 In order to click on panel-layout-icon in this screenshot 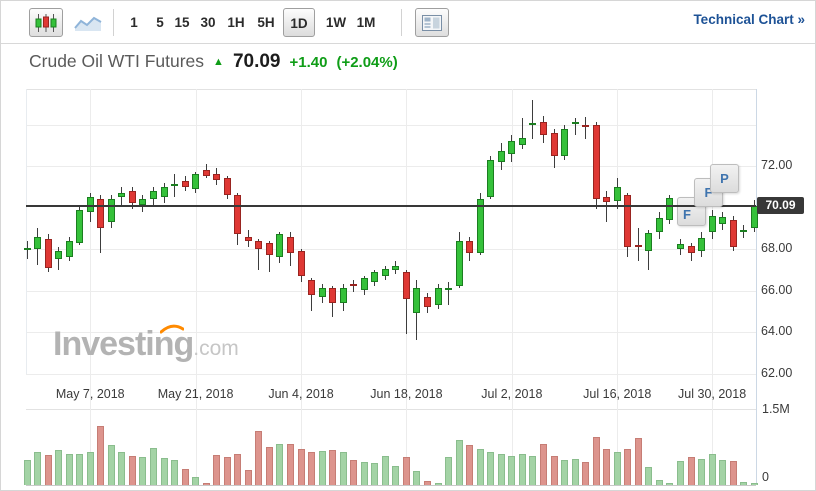, I will do `click(432, 22)`.